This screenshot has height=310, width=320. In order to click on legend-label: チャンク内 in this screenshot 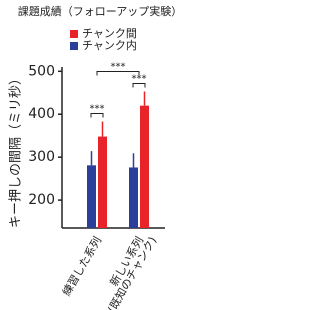, I will do `click(109, 45)`.